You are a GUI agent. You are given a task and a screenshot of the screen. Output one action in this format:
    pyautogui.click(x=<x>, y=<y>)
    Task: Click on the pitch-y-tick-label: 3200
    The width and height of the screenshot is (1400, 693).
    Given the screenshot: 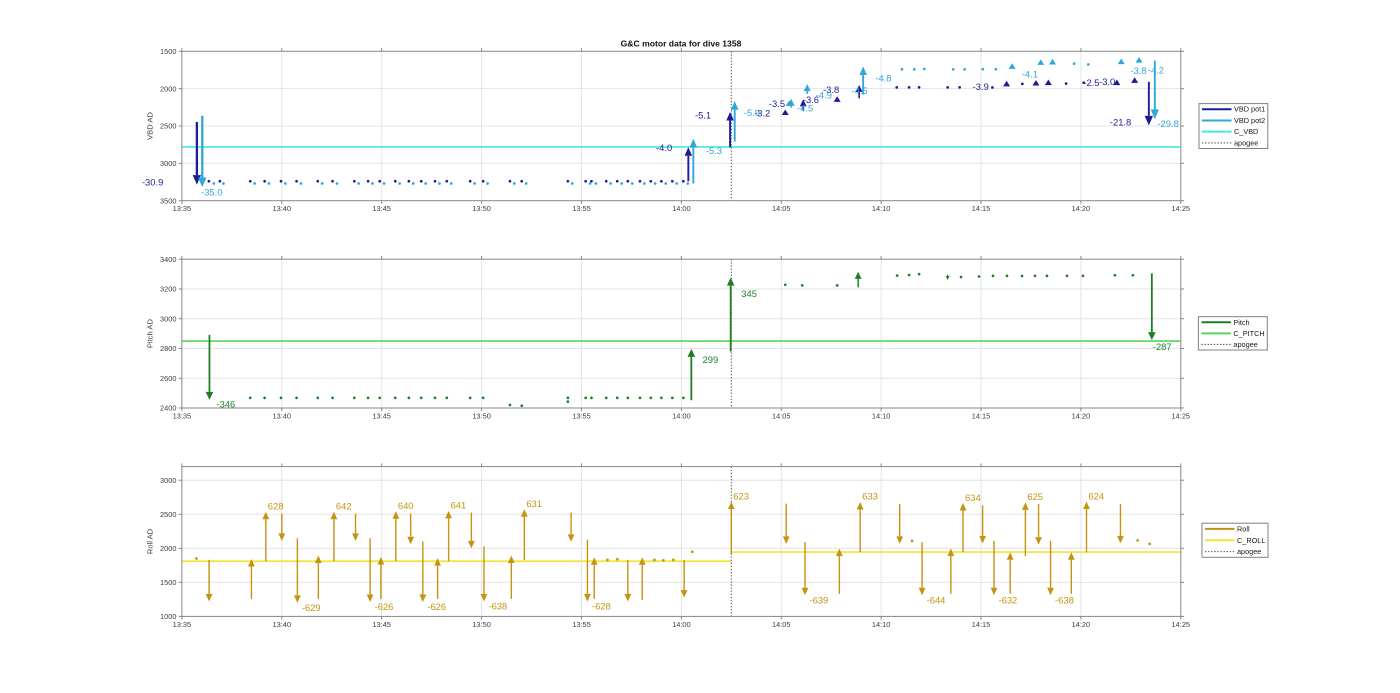 What is the action you would take?
    pyautogui.click(x=168, y=289)
    